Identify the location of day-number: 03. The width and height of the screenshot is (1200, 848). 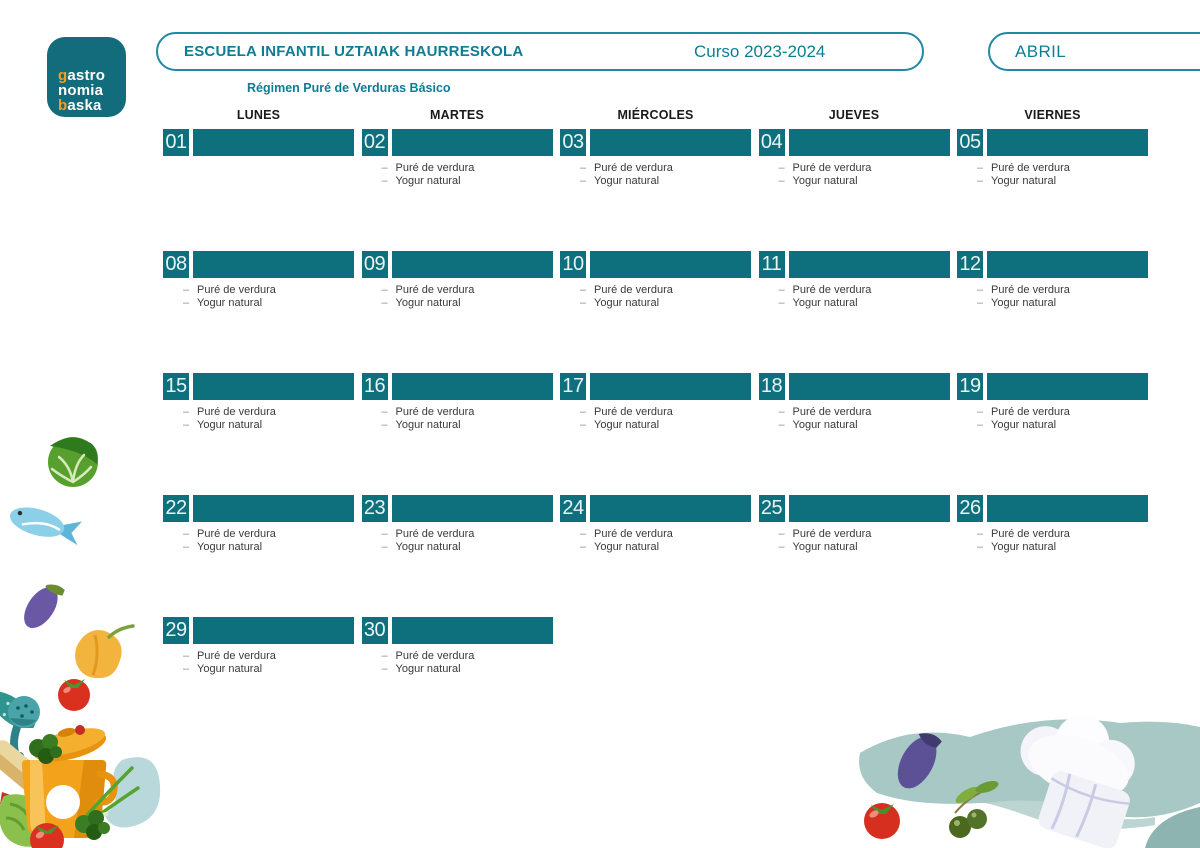
(573, 142).